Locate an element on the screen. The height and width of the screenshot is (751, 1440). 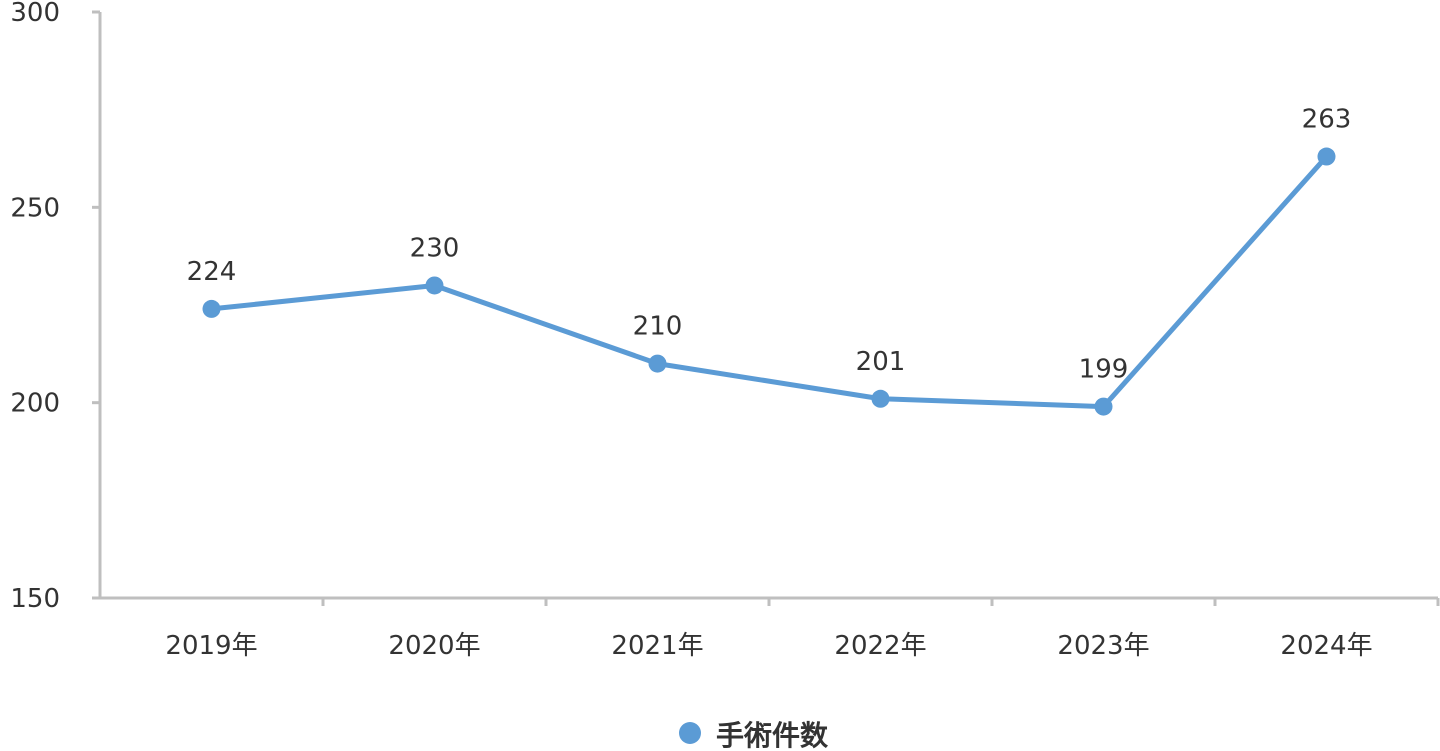
x-tick-label: 2021年 is located at coordinates (657, 646).